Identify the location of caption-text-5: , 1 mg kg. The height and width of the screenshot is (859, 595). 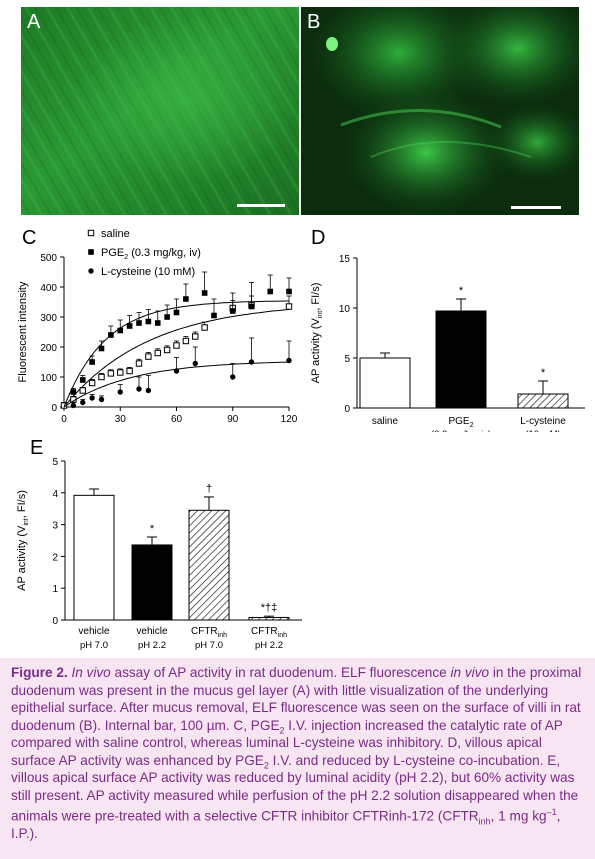
(518, 816).